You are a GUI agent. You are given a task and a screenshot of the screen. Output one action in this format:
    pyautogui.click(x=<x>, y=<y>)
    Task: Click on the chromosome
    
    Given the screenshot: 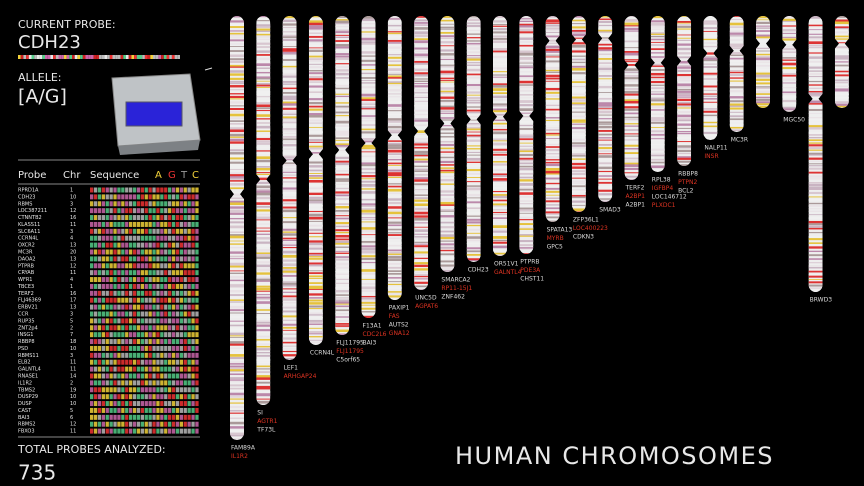 What is the action you would take?
    pyautogui.click(x=237, y=228)
    